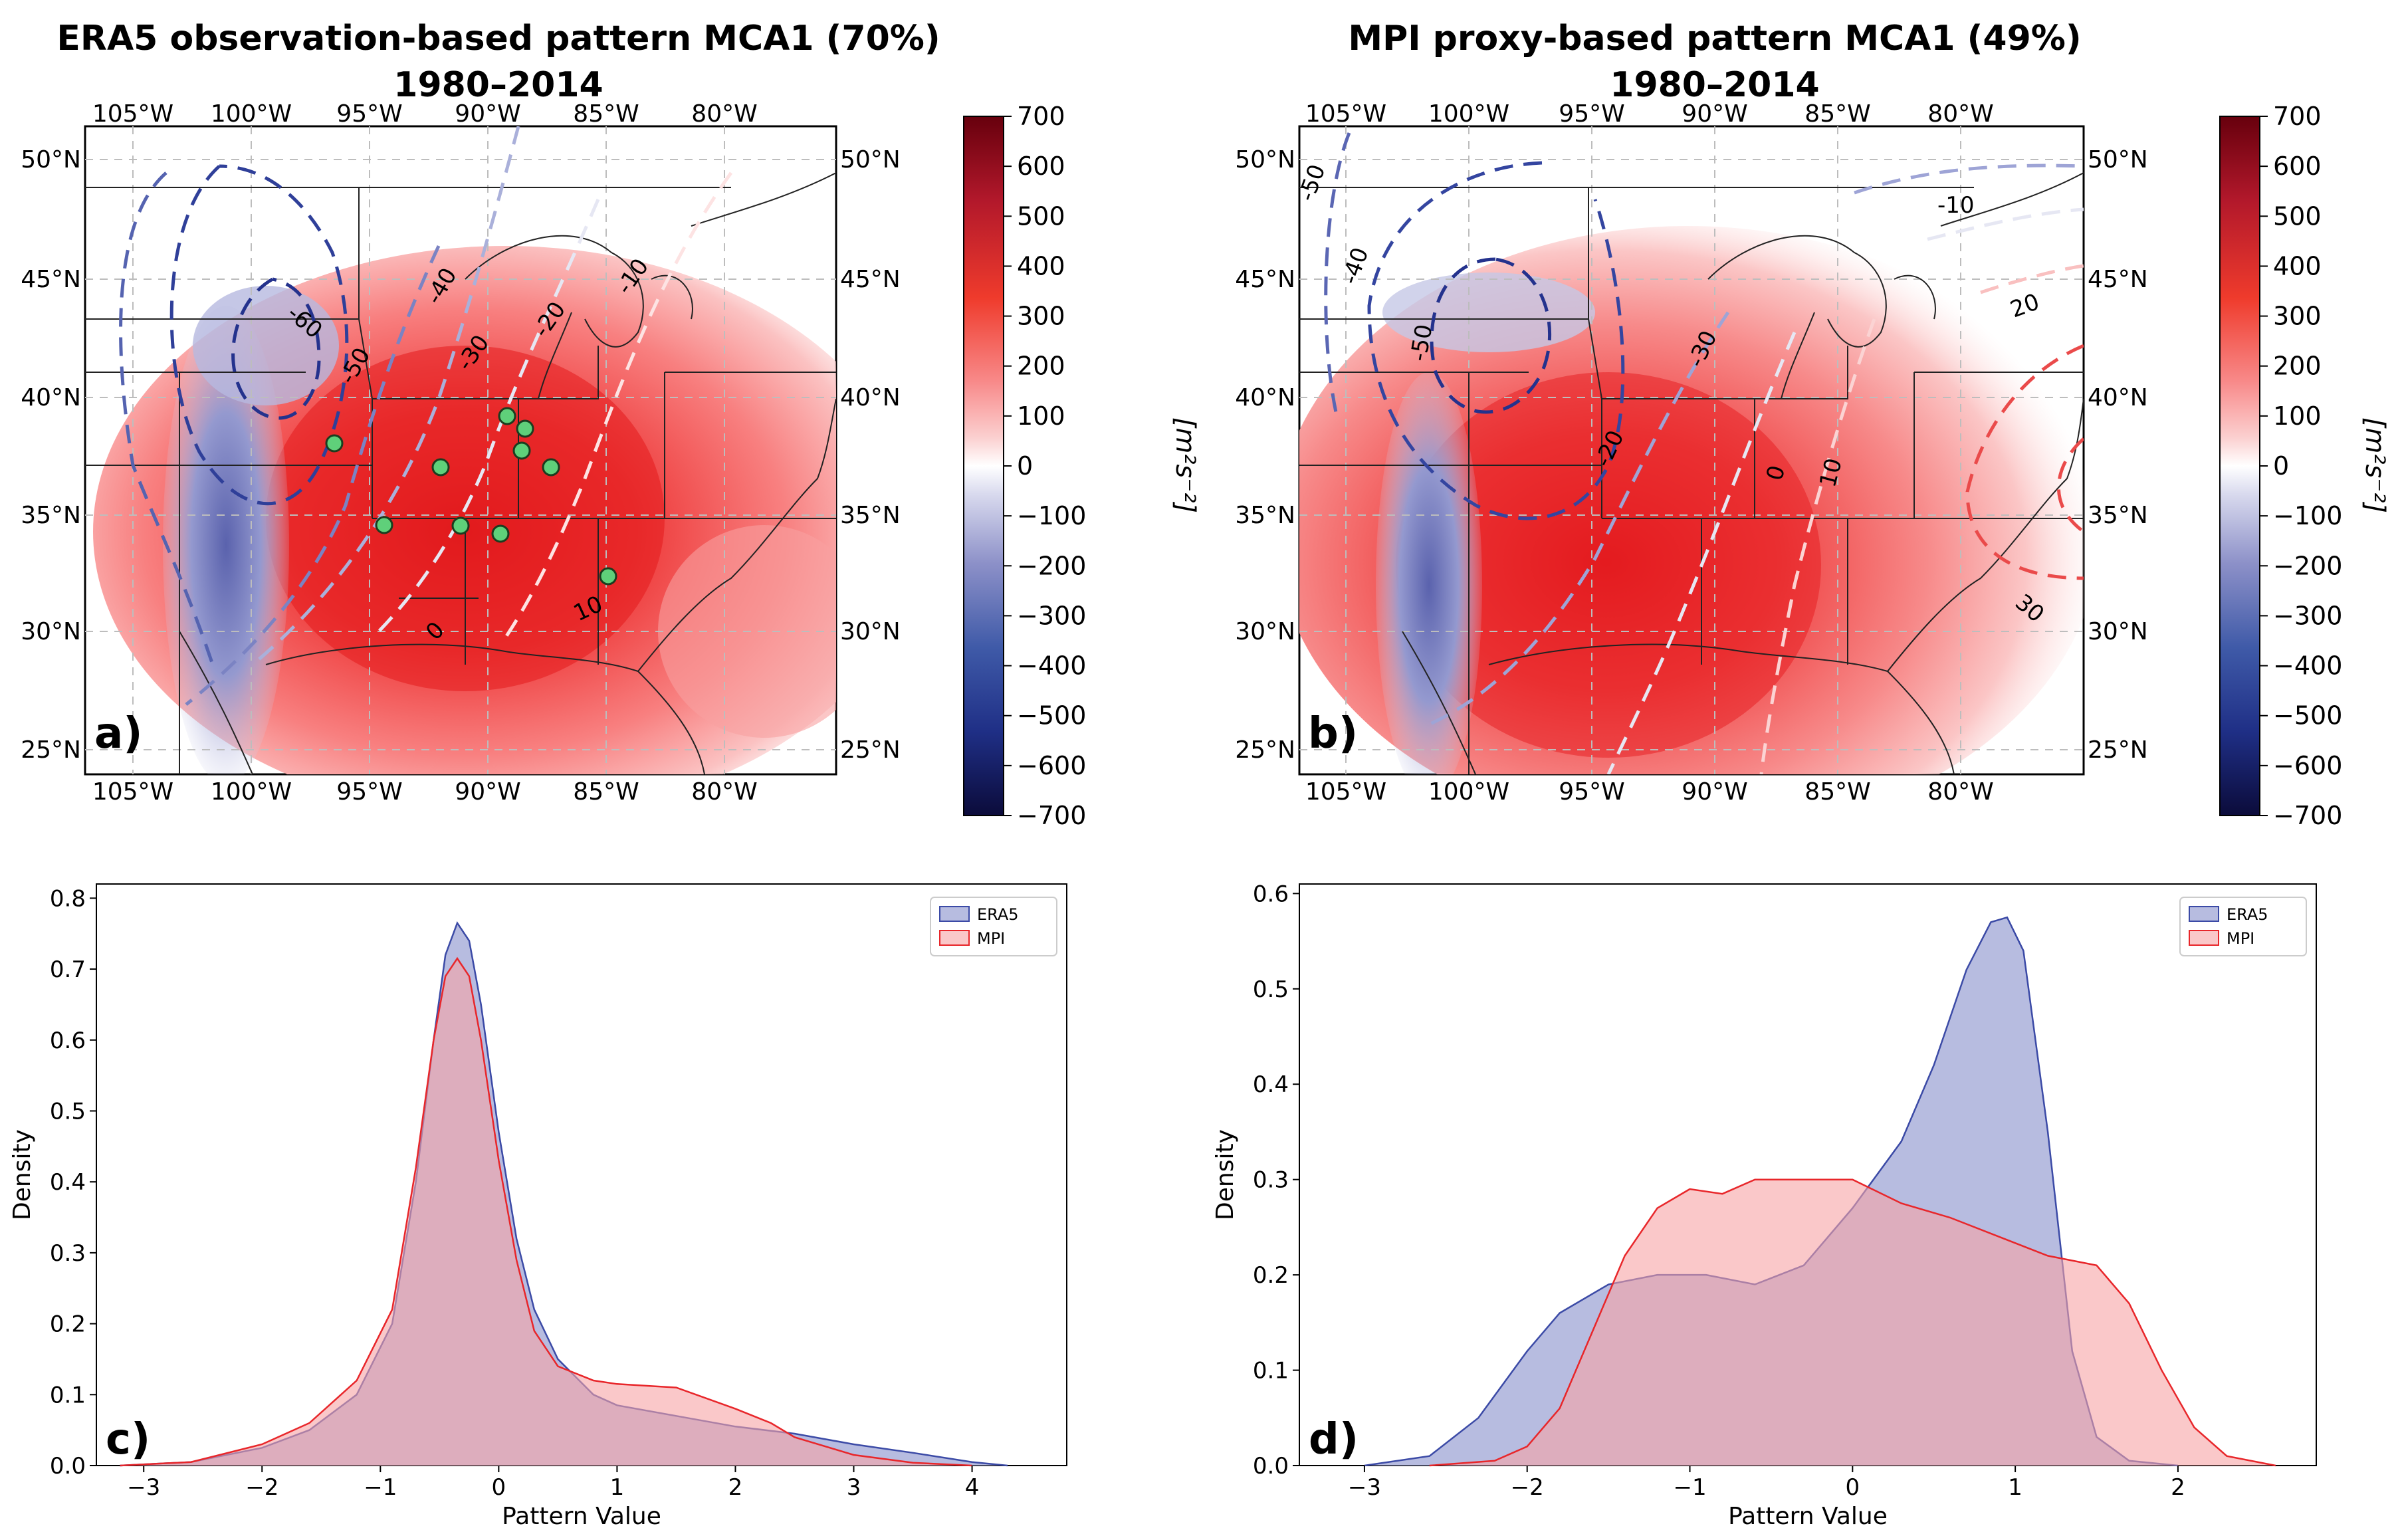 This screenshot has height=1540, width=2400. Describe the element at coordinates (1225, 1174) in the screenshot. I see `panel-d-ylabel: Density` at that location.